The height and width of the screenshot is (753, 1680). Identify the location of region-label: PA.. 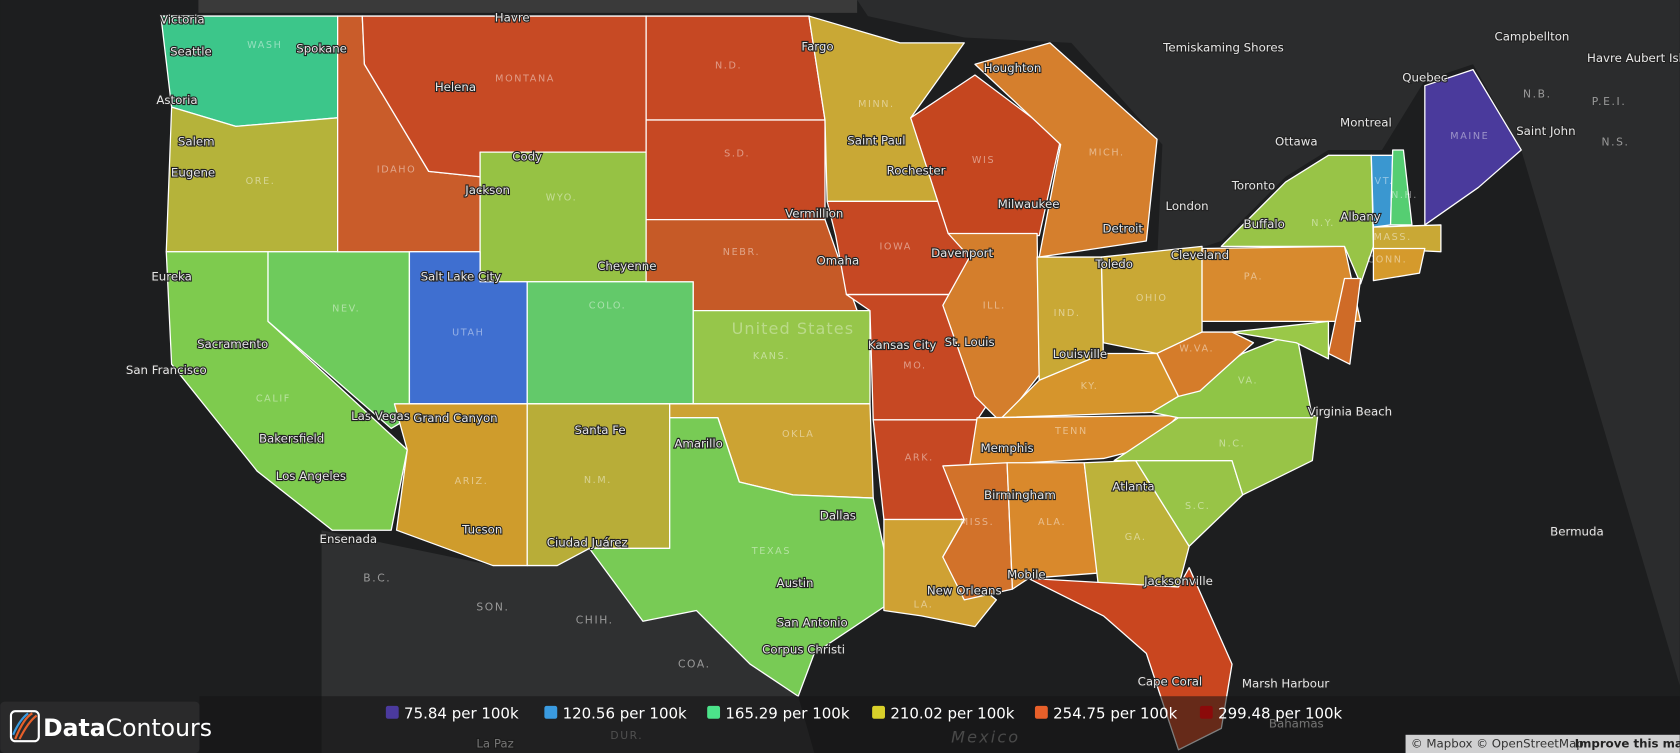
(1253, 277).